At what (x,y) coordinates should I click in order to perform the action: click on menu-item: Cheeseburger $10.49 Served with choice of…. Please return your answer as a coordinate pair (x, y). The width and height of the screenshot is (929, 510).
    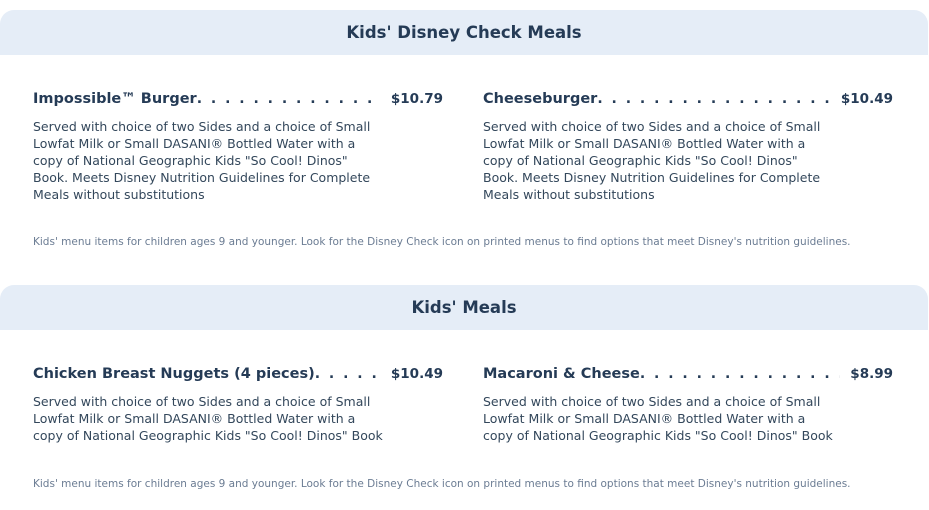
    Looking at the image, I should click on (688, 147).